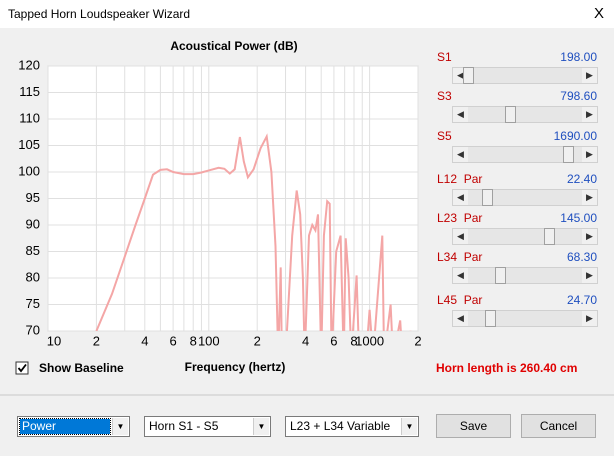 The width and height of the screenshot is (614, 456). Describe the element at coordinates (29, 170) in the screenshot. I see `y-tick-label: 100` at that location.